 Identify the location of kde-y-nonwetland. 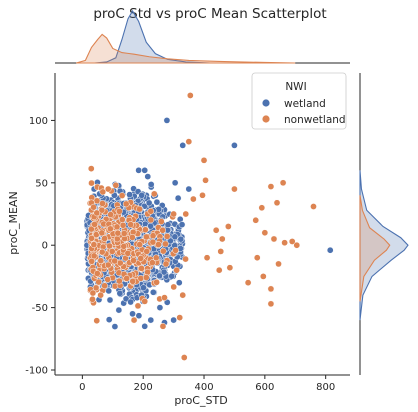
(375, 248).